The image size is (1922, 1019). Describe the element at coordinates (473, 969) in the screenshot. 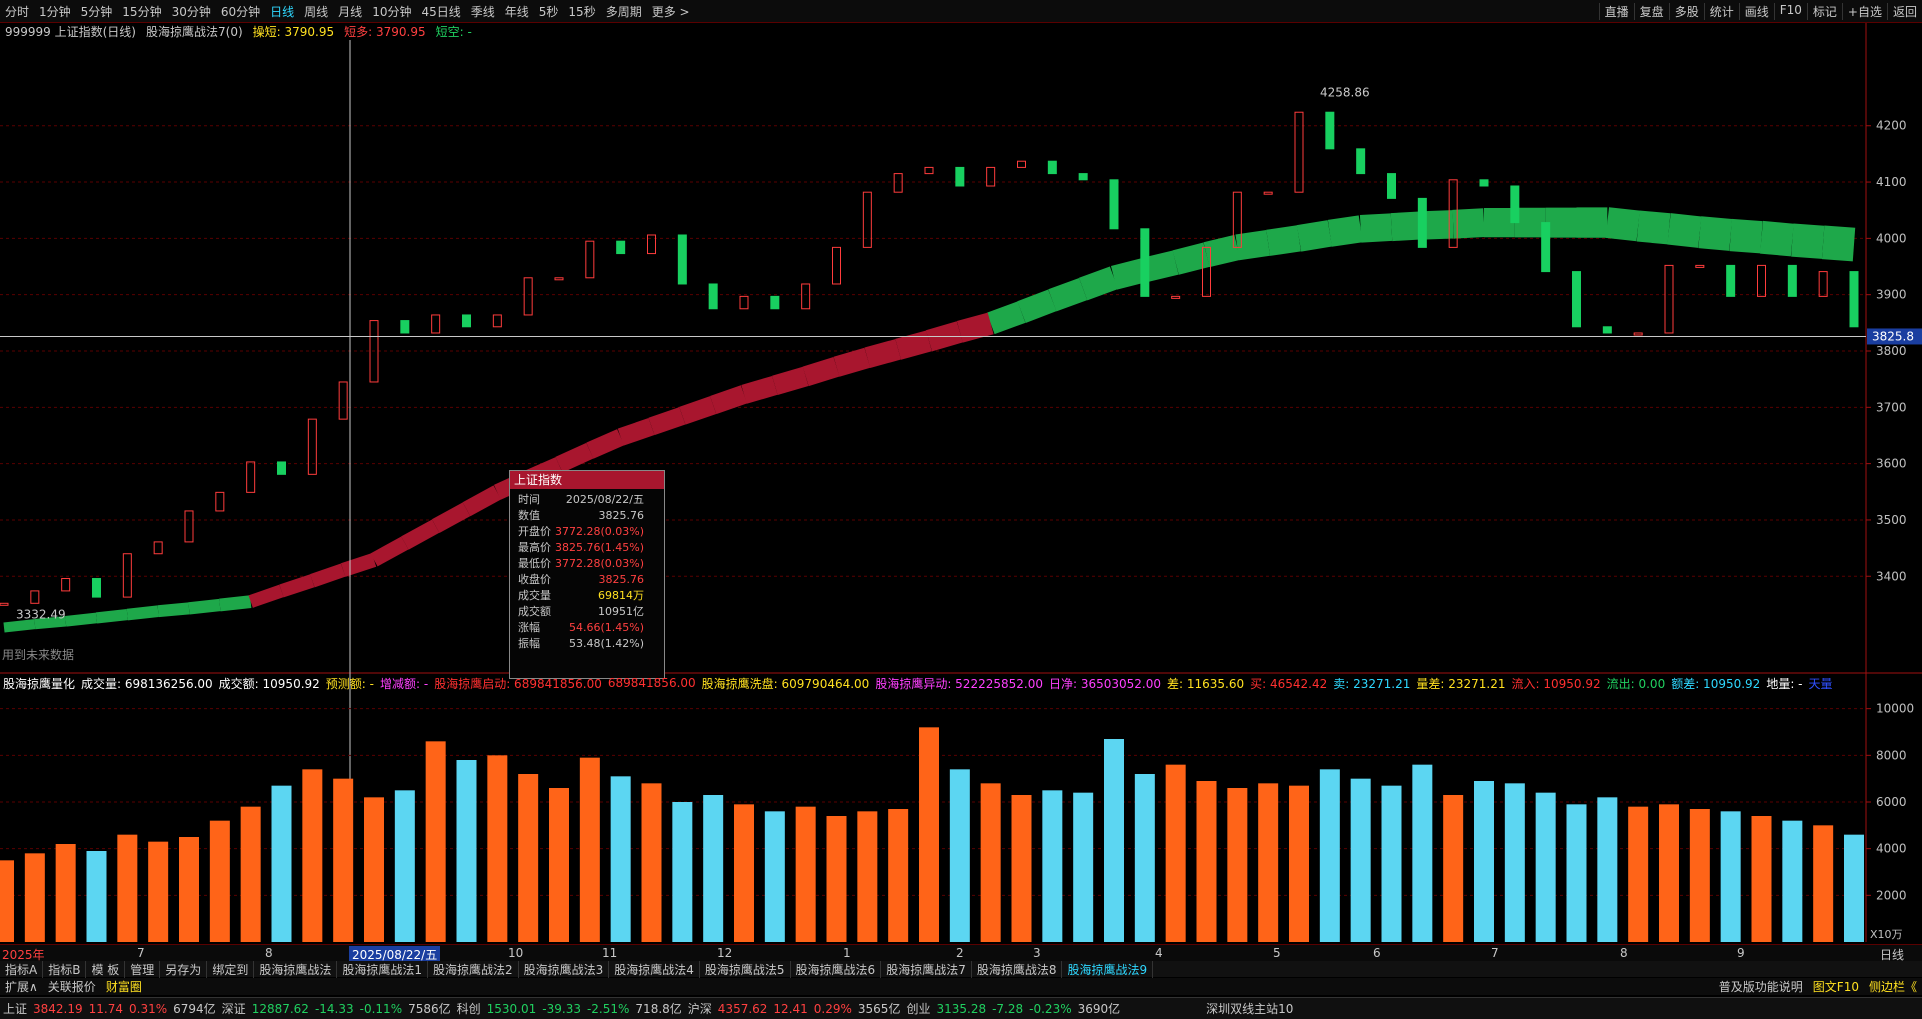

I see `indicator-tab: 股海掠鹰战法2` at that location.